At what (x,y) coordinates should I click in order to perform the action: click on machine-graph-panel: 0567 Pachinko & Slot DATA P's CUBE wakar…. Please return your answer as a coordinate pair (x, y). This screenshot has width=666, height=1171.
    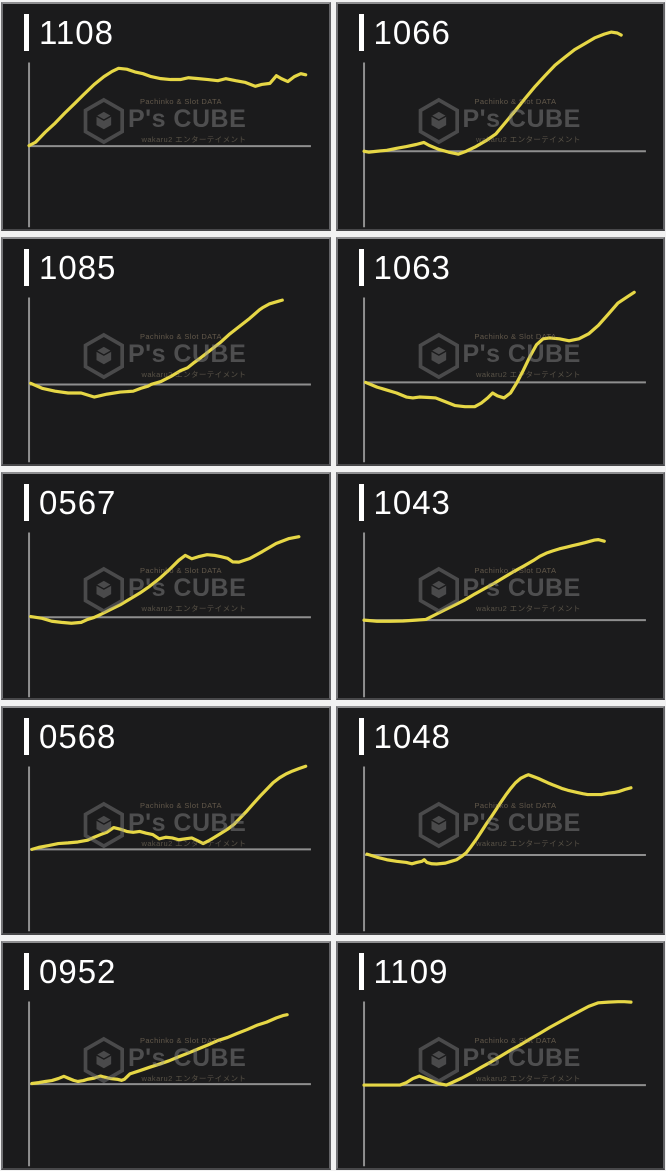
    Looking at the image, I should click on (166, 586).